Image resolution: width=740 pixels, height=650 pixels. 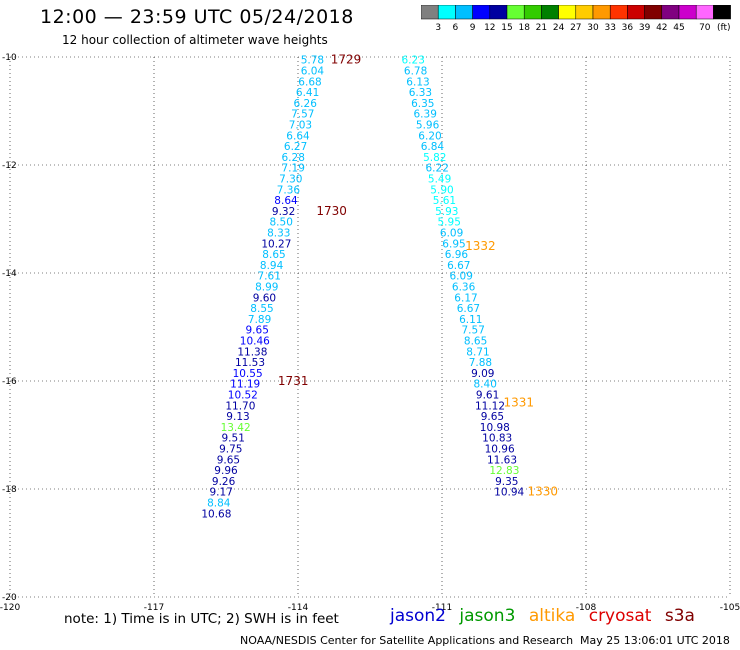 What do you see at coordinates (309, 82) in the screenshot?
I see `wave-height-value: 6.68` at bounding box center [309, 82].